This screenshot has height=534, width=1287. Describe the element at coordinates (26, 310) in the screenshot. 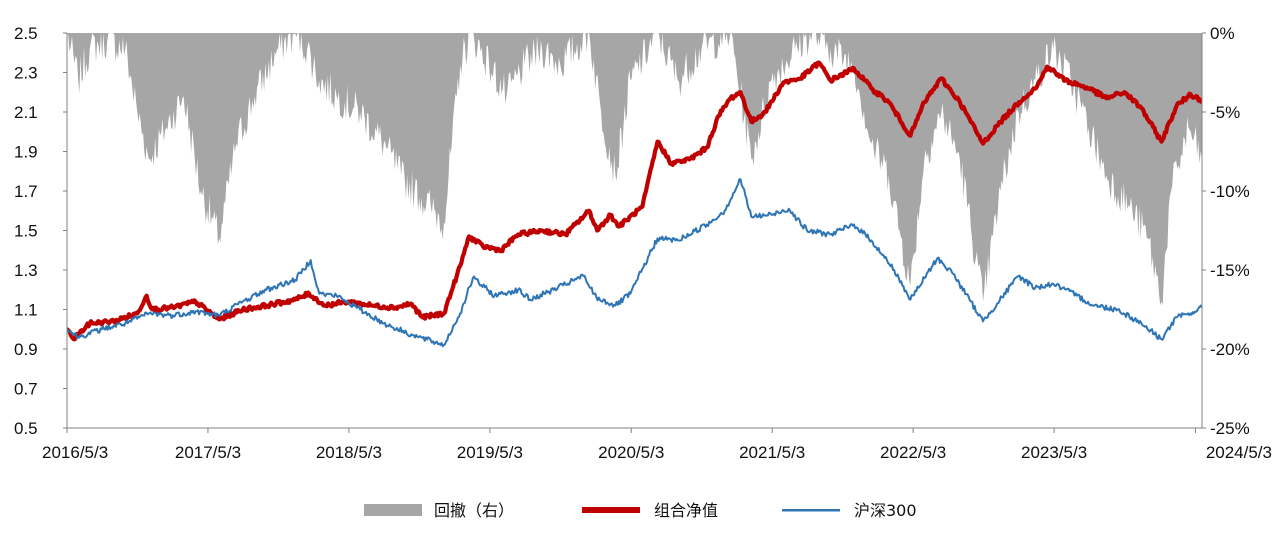

I see `left-tick-label: 1.1` at that location.